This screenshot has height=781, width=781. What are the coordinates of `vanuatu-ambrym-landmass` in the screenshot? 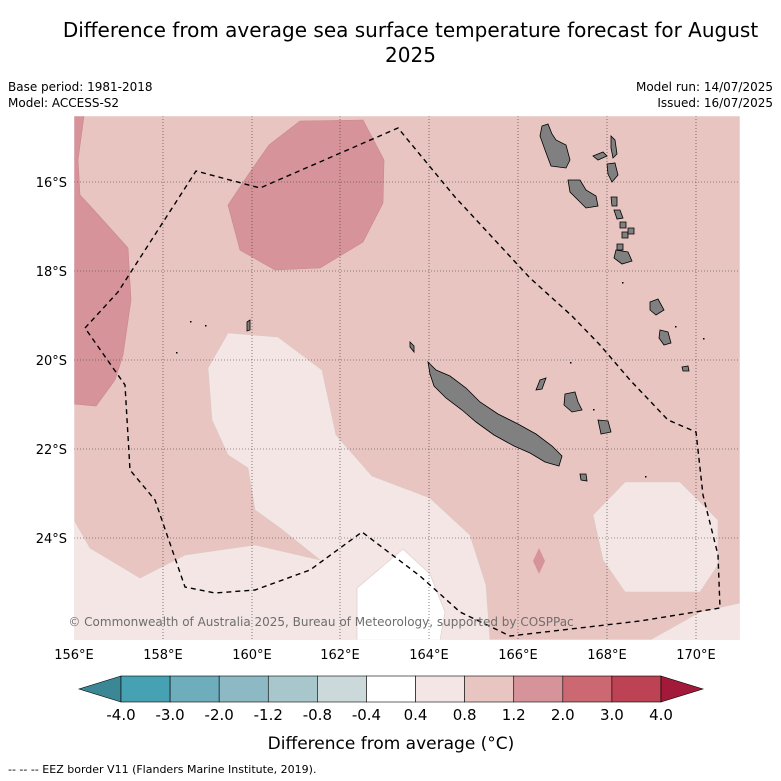 It's located at (612, 172).